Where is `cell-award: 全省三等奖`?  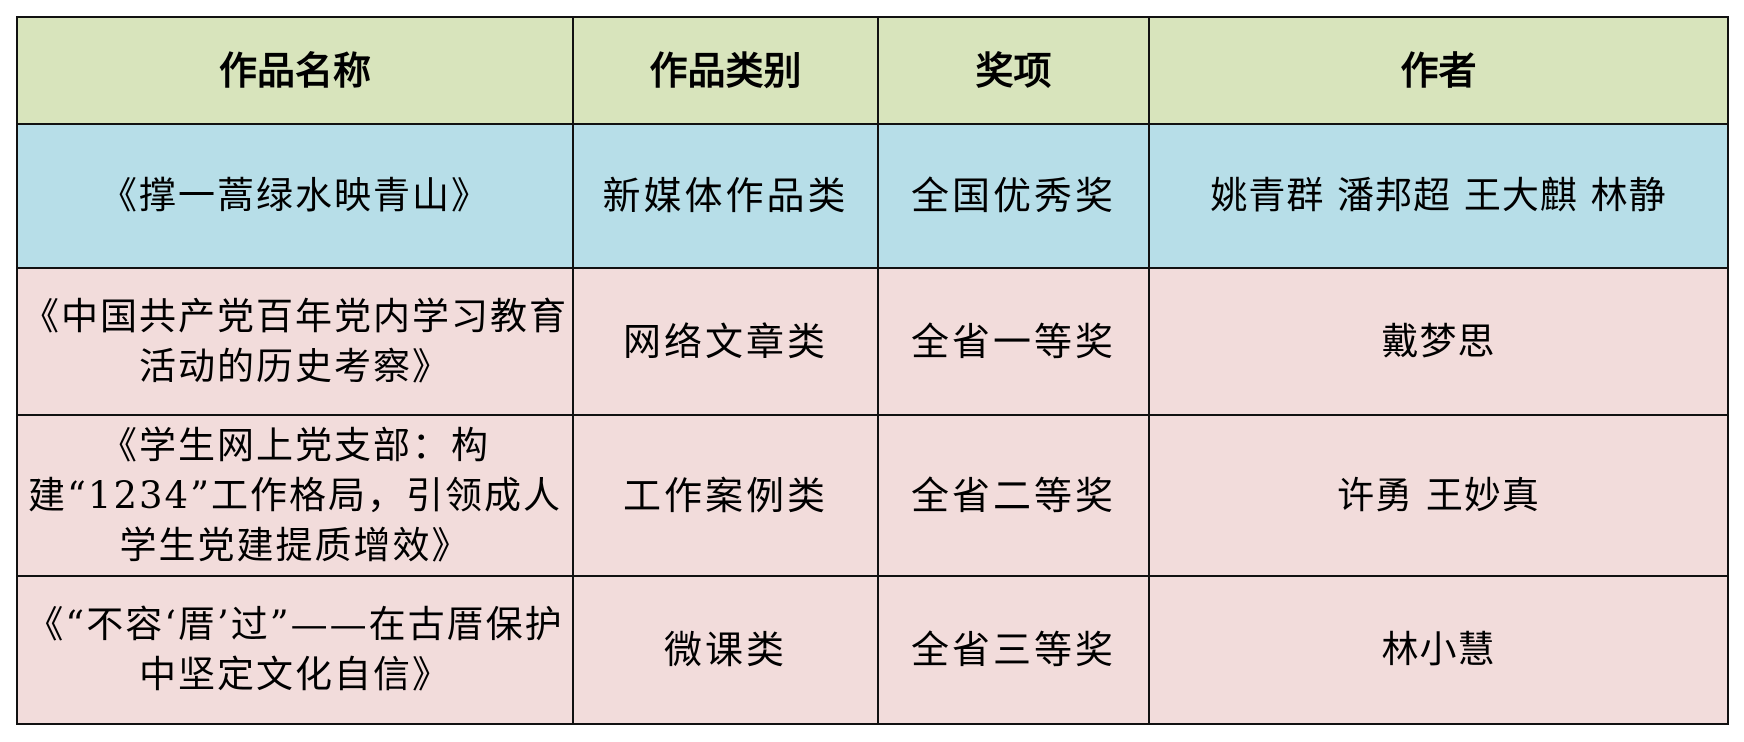 cell-award: 全省三等奖 is located at coordinates (1013, 650).